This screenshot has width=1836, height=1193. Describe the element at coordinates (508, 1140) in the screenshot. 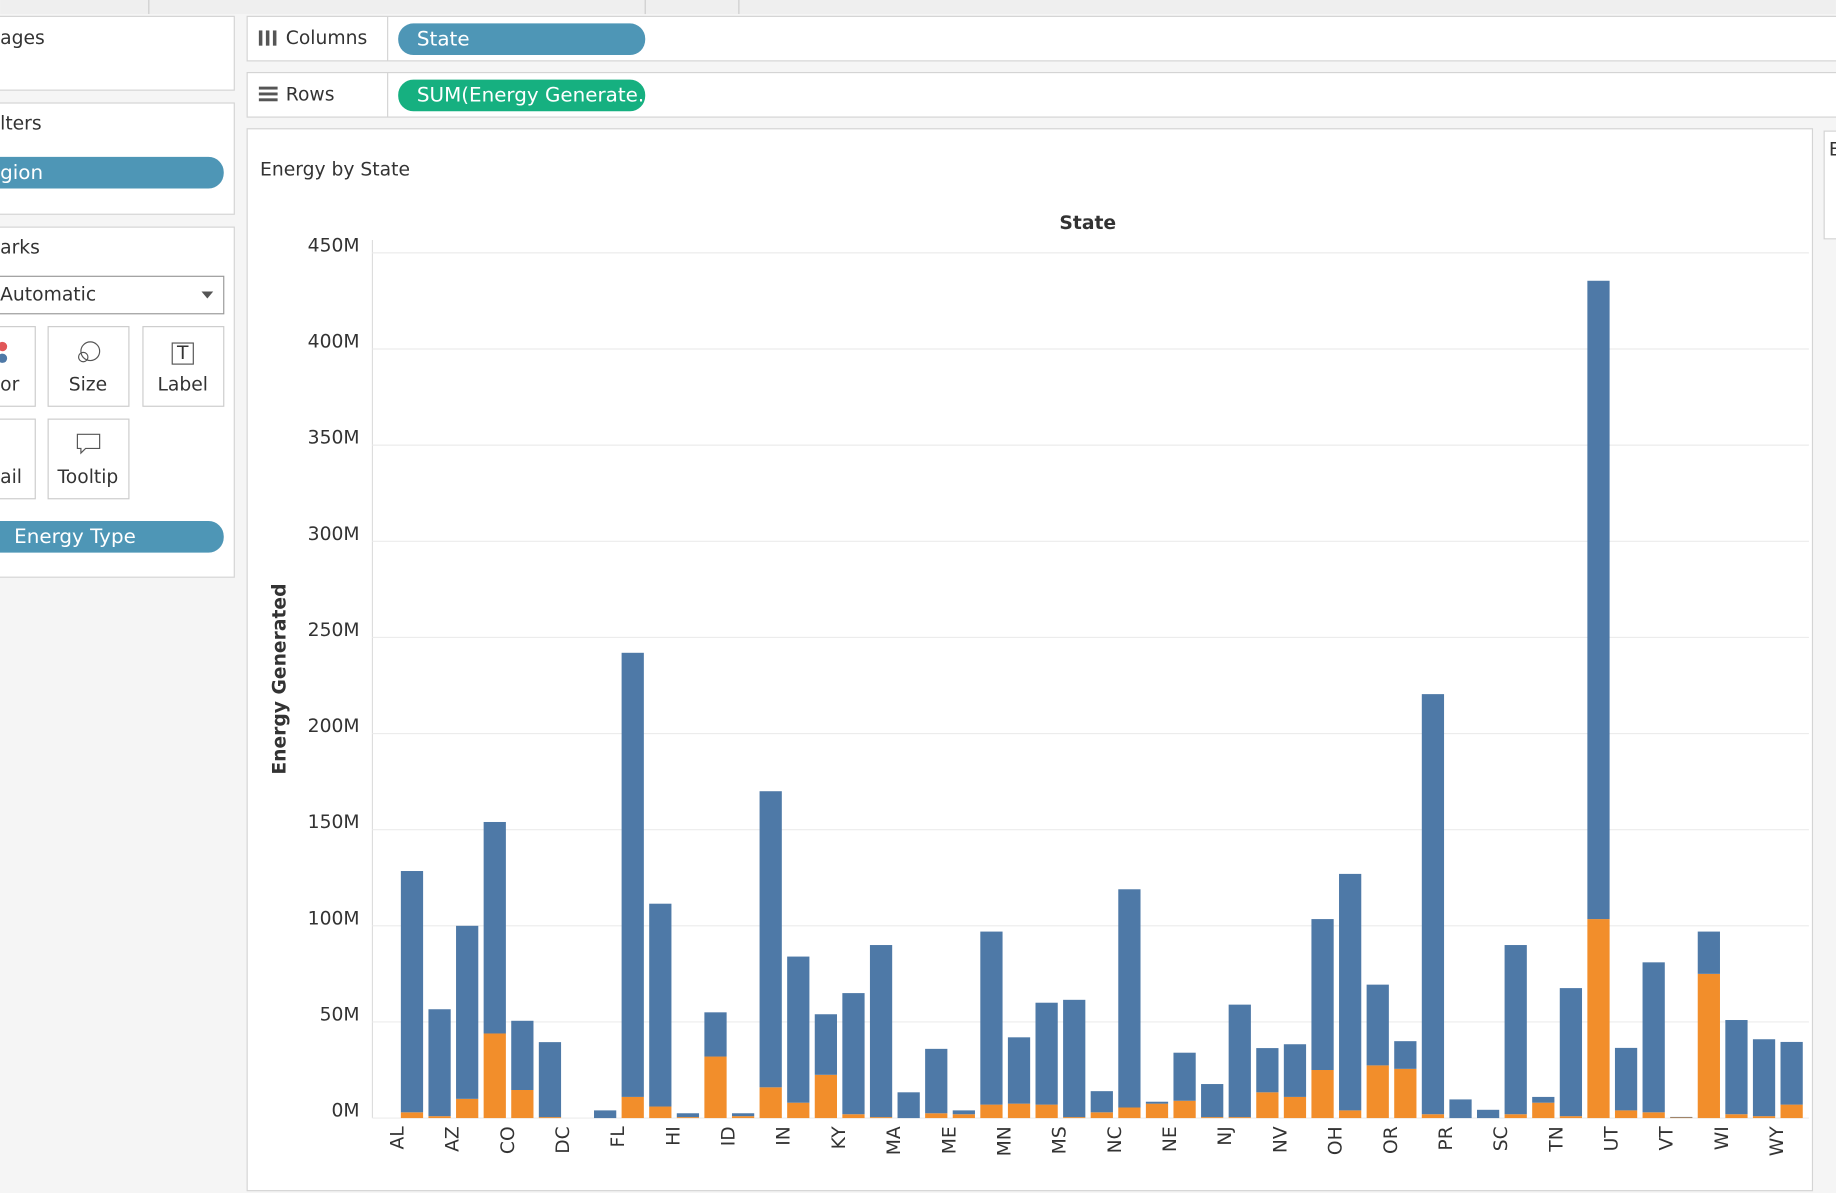

I see `x-tick-label: CO` at that location.